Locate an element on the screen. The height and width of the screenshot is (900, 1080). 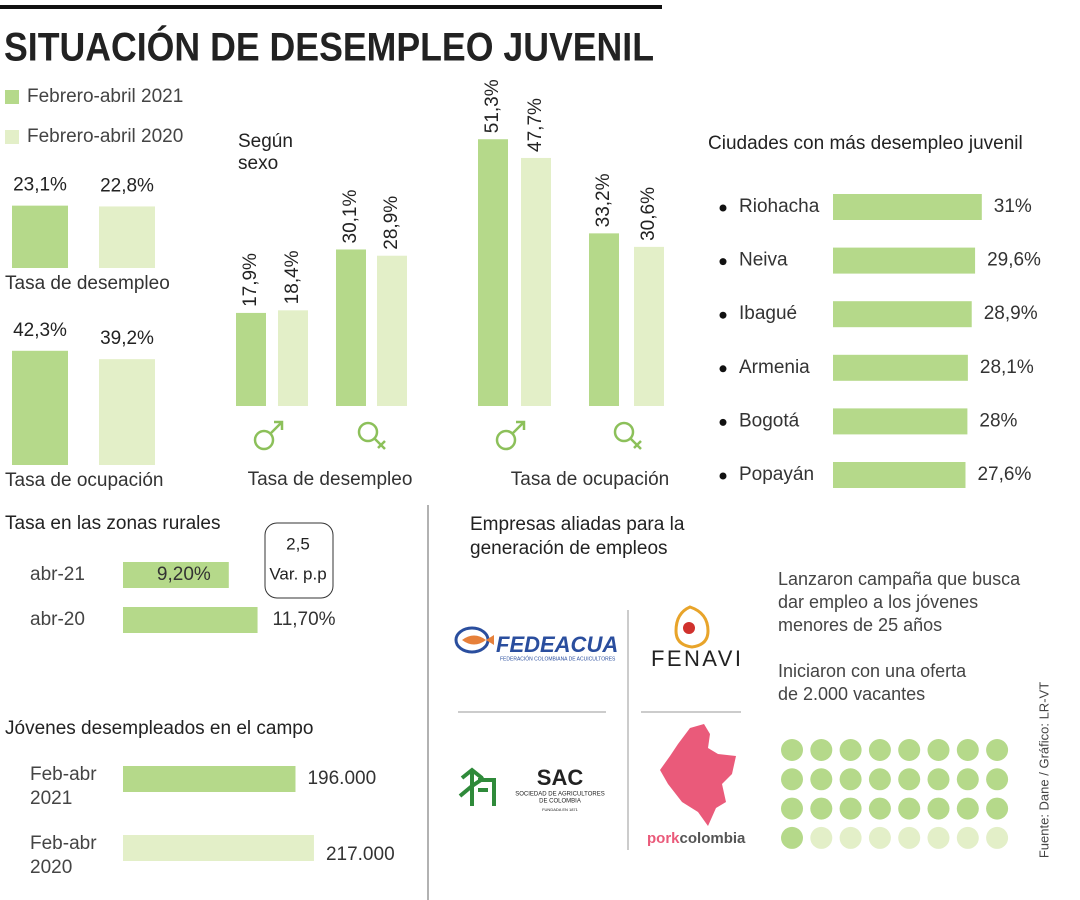
logo-subtitle: SOCIEDAD DE AGRICULTORES is located at coordinates (559, 795).